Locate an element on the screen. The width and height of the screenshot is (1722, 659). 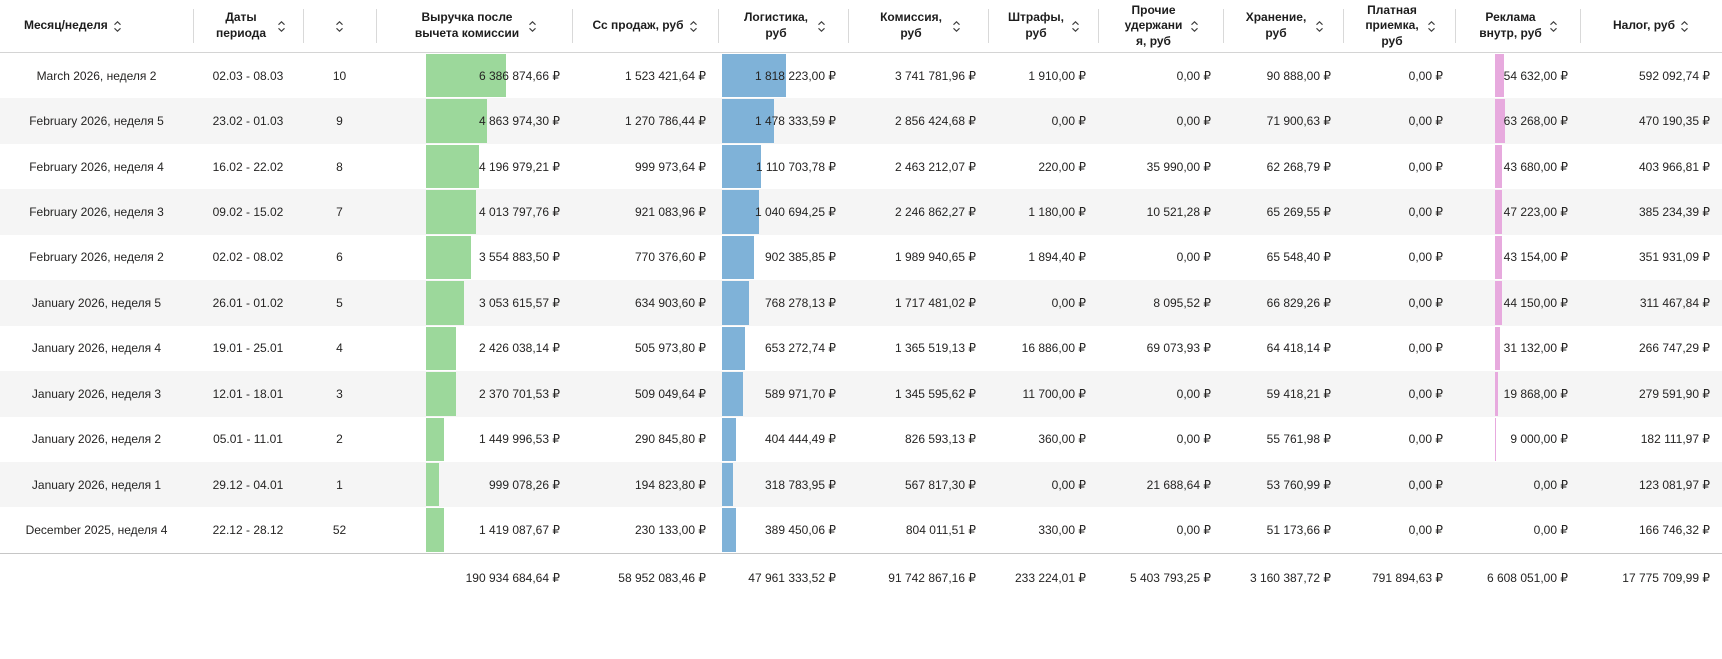
cell-fines: 1 180,00 ₽ is located at coordinates (1043, 211).